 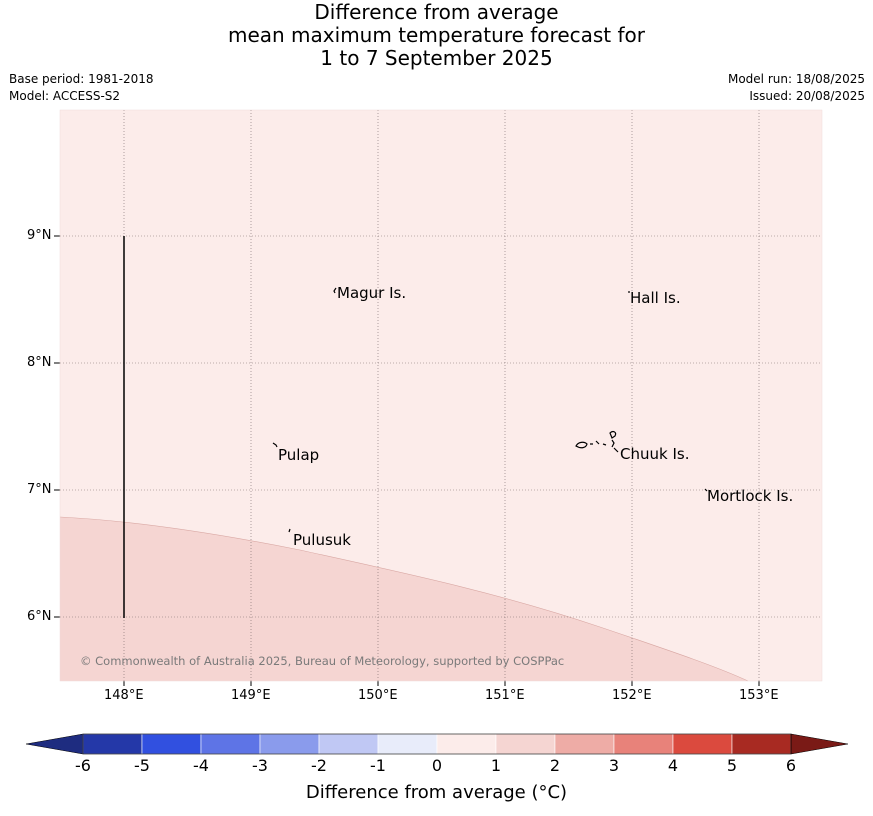 I want to click on colorbar-tick-label: -6, so click(x=83, y=765).